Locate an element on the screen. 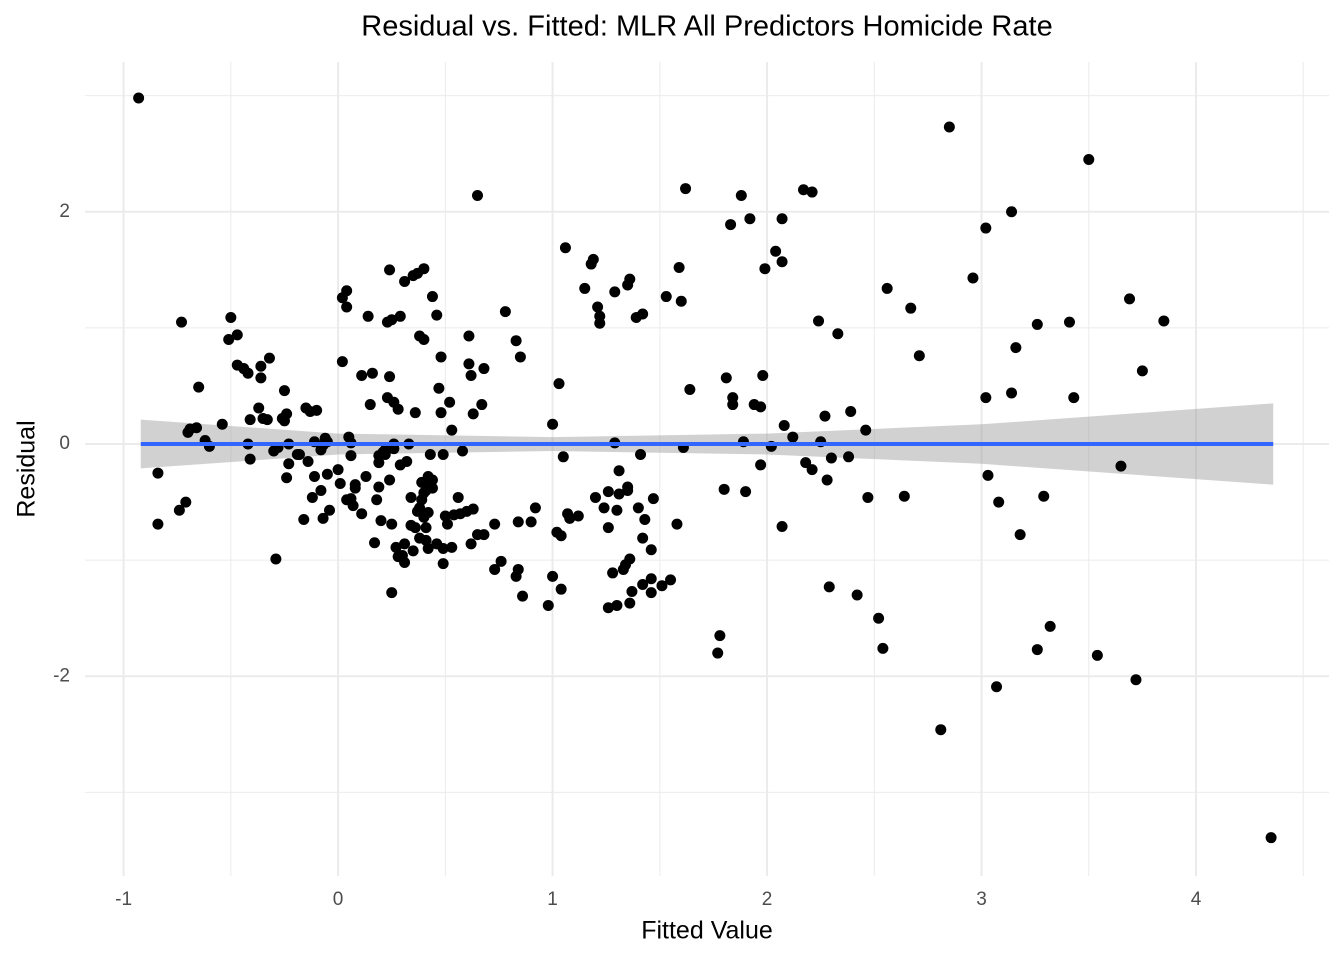 This screenshot has height=960, width=1344. y-axis-title: Residual is located at coordinates (27, 468).